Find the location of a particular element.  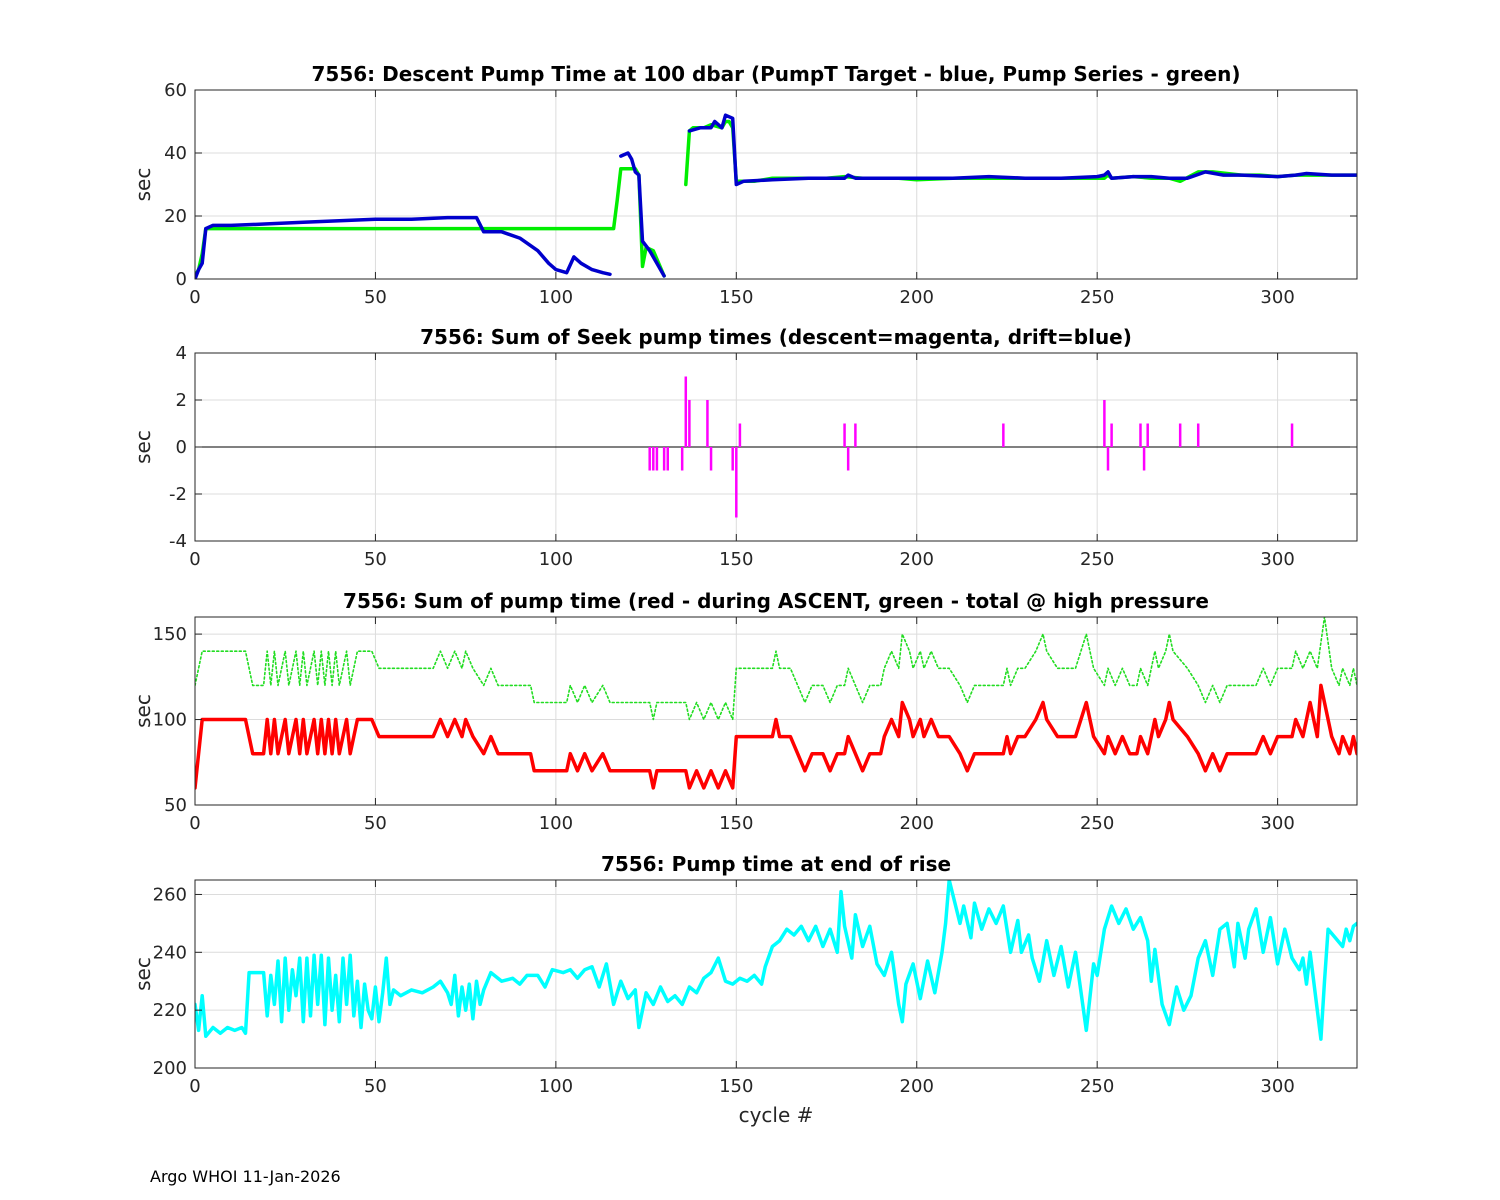

y-tick-label: 100 is located at coordinates (170, 720).